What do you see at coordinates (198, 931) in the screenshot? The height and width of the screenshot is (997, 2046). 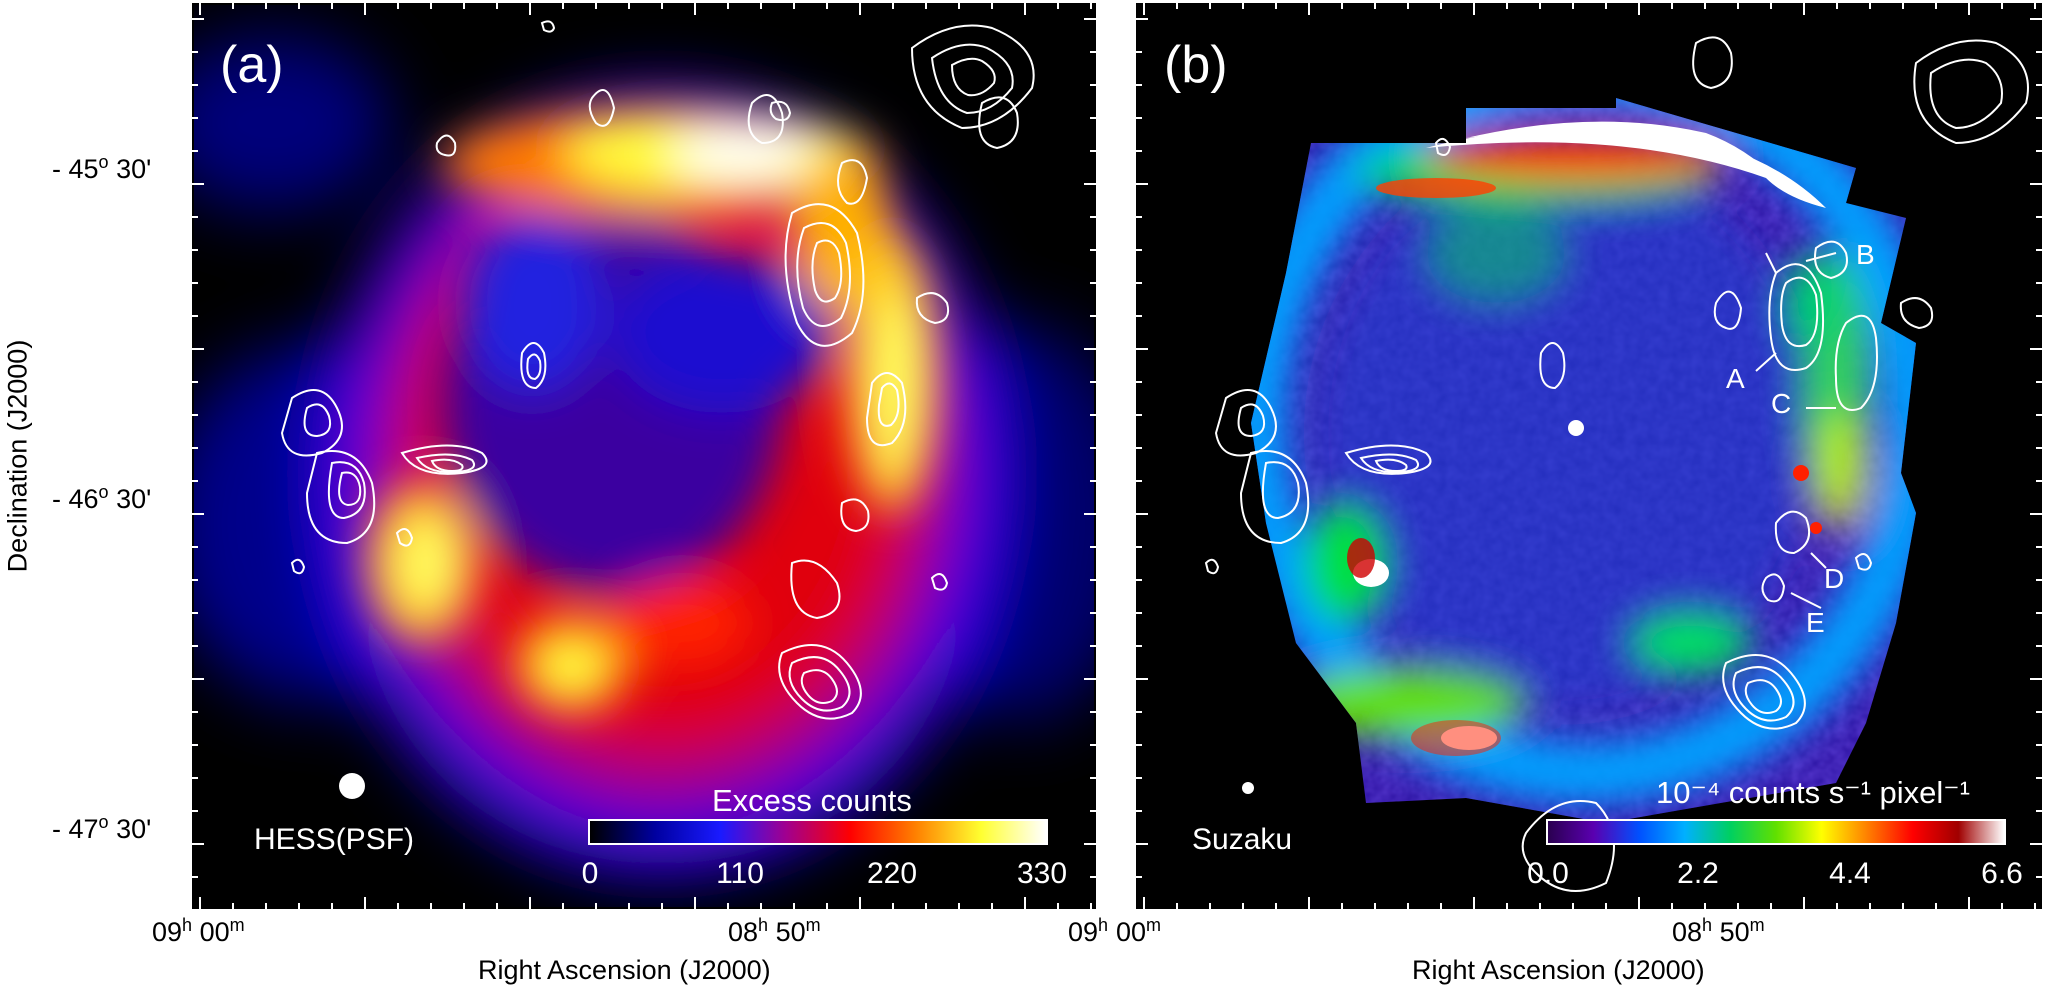 I see `xtick-label: 09h 00m` at bounding box center [198, 931].